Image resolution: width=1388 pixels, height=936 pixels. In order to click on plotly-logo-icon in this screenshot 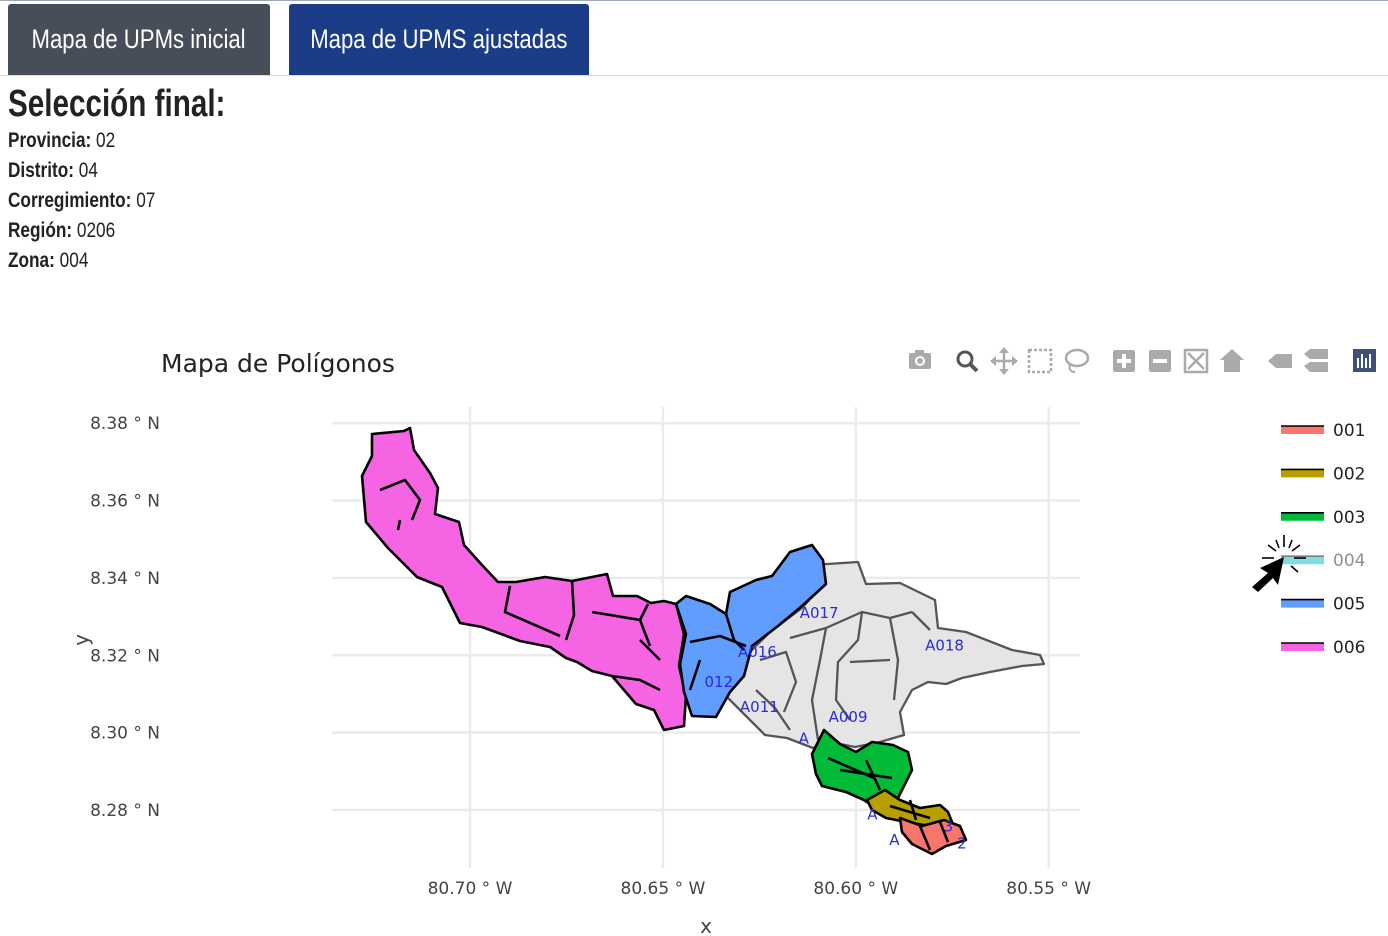, I will do `click(1364, 360)`.